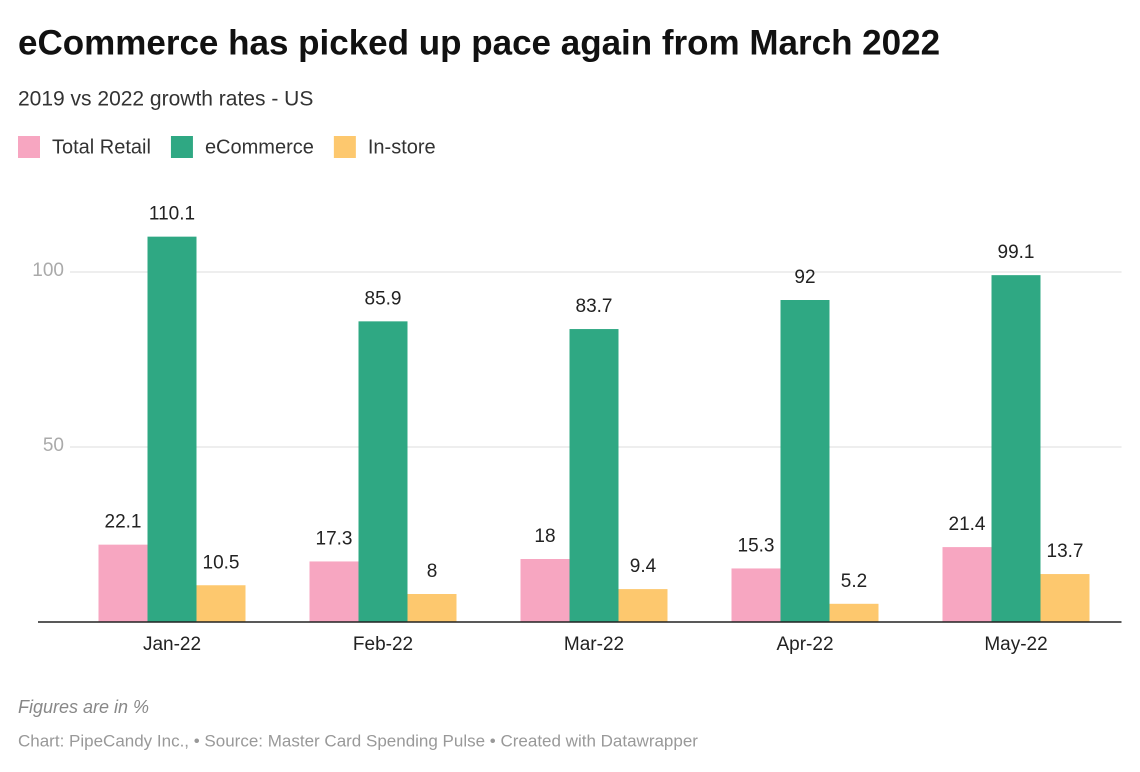 Image resolution: width=1140 pixels, height=772 pixels. I want to click on x-tick-label: May-22, so click(1015, 644).